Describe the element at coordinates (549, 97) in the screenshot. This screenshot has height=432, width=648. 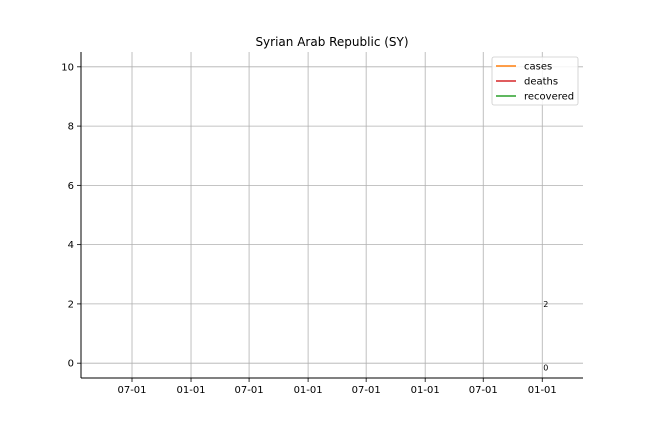
I see `legend-label-recovered: recovered` at that location.